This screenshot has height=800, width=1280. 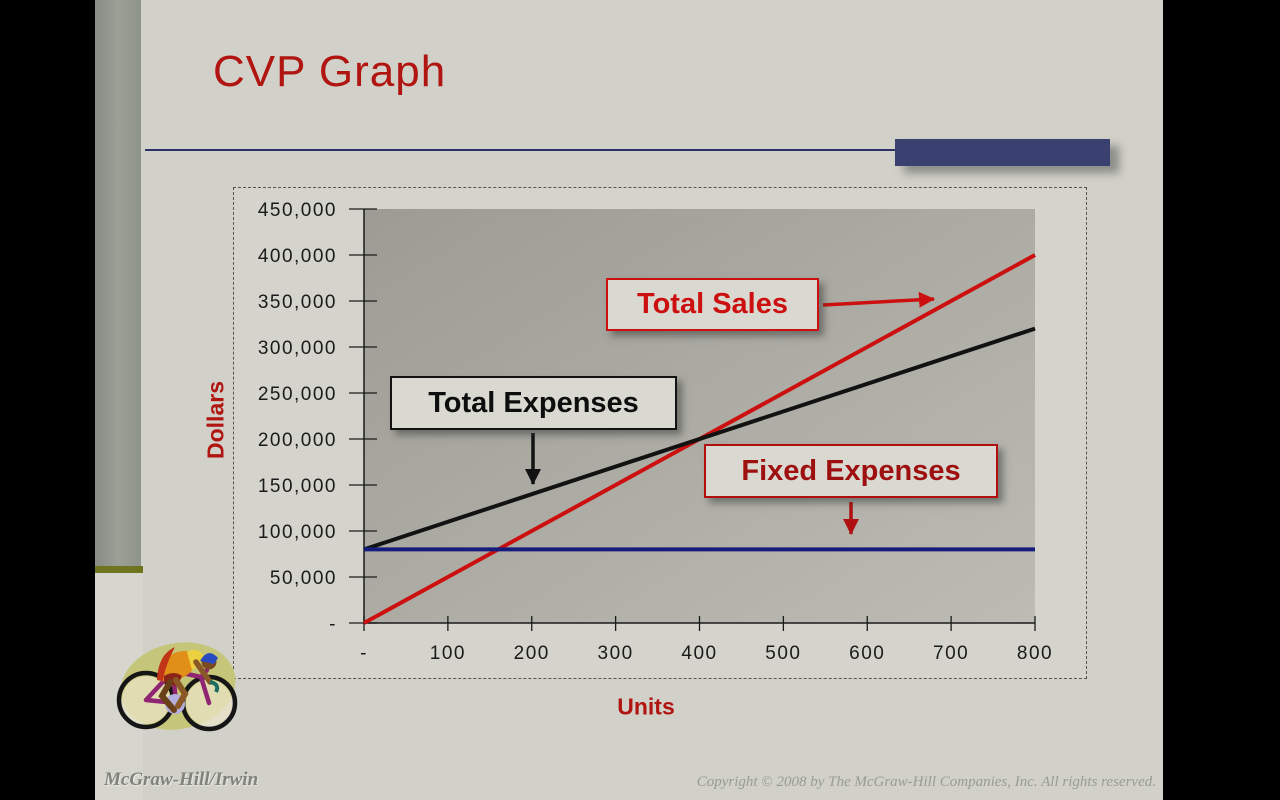 I want to click on svg-text: 400, so click(x=699, y=653).